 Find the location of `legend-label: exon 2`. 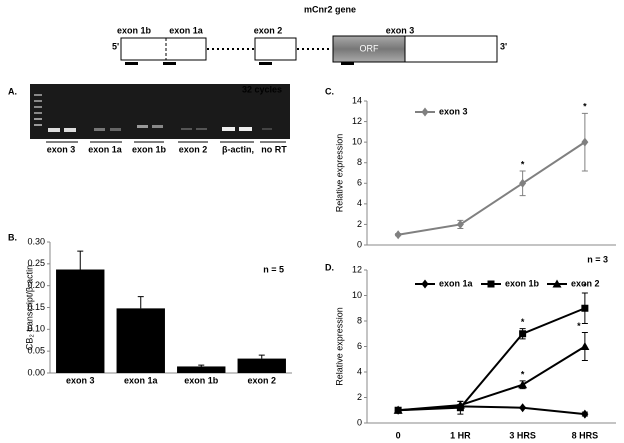

legend-label: exon 2 is located at coordinates (585, 283).